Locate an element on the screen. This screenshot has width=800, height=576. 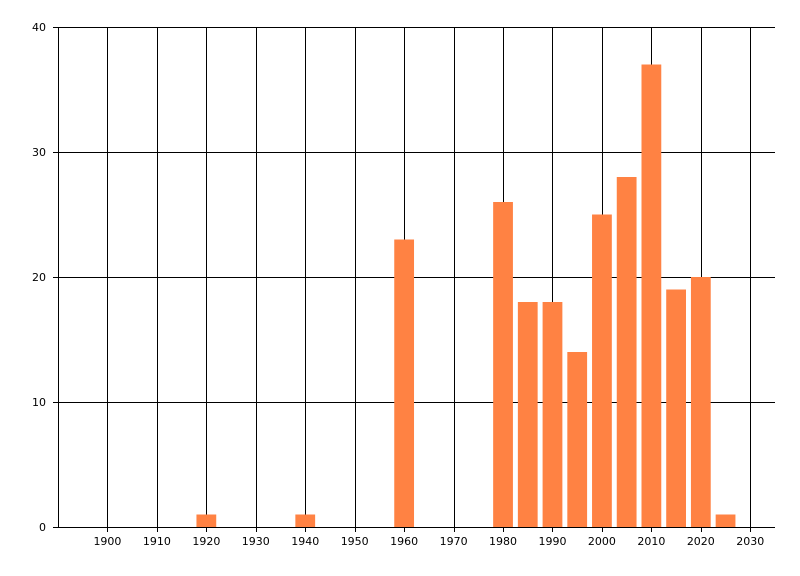
x-tick-label: 1970 is located at coordinates (454, 541).